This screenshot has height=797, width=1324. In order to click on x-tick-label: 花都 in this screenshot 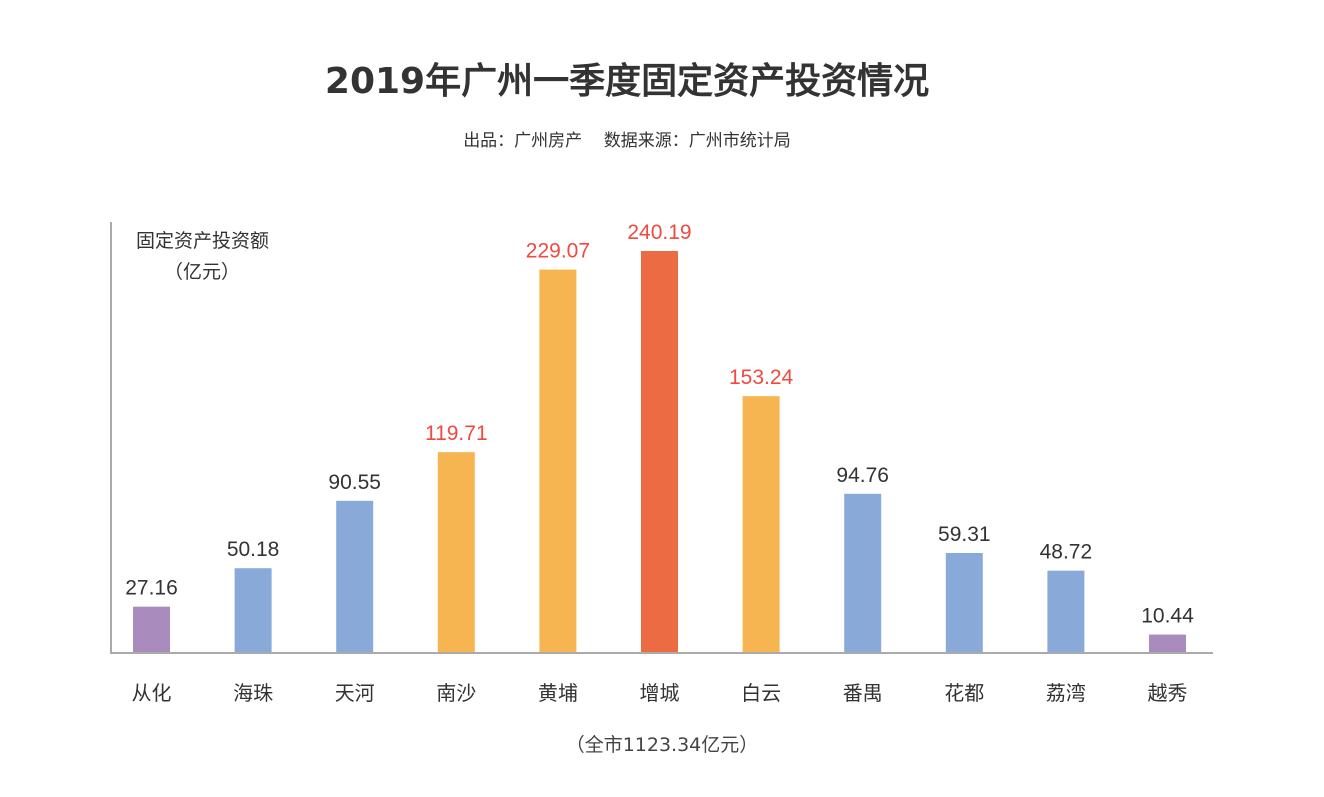, I will do `click(964, 693)`.